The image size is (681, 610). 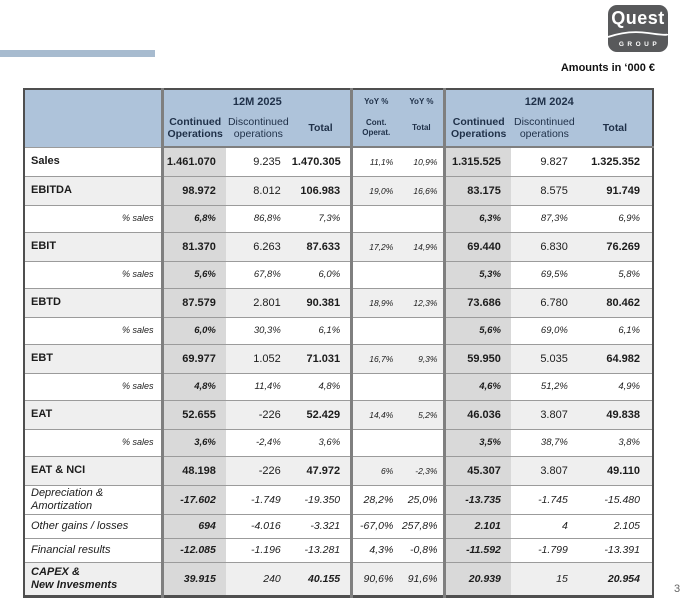 What do you see at coordinates (258, 161) in the screenshot?
I see `cell-2025-discontinued: 9.235` at bounding box center [258, 161].